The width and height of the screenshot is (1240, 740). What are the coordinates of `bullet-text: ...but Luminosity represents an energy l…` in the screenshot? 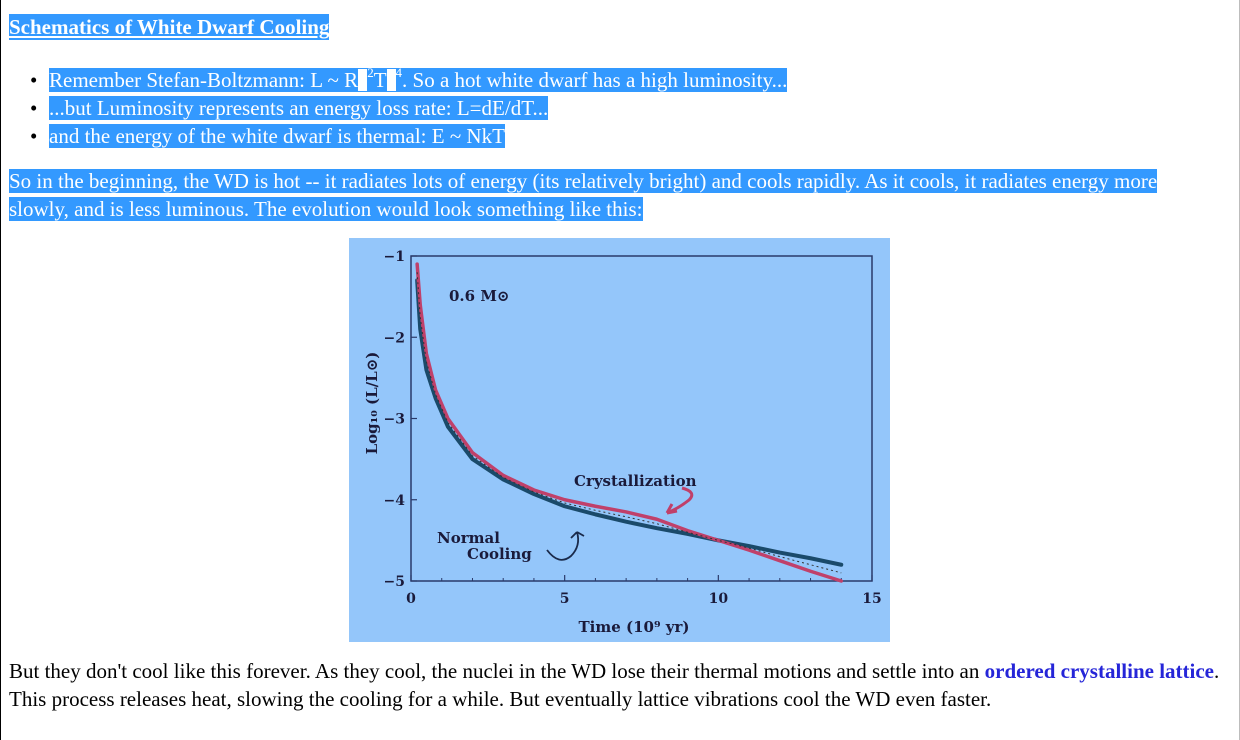 It's located at (299, 108).